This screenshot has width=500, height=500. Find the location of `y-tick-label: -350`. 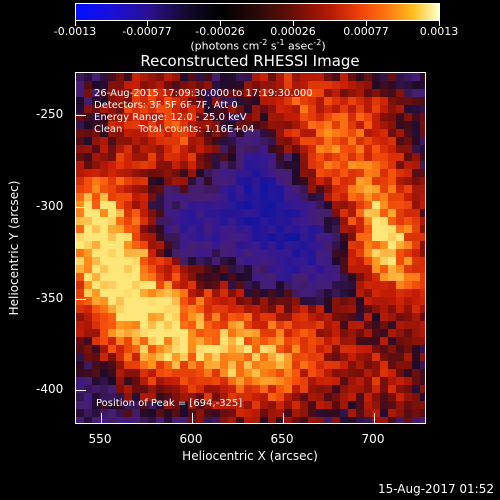

y-tick-label: -350 is located at coordinates (50, 298).